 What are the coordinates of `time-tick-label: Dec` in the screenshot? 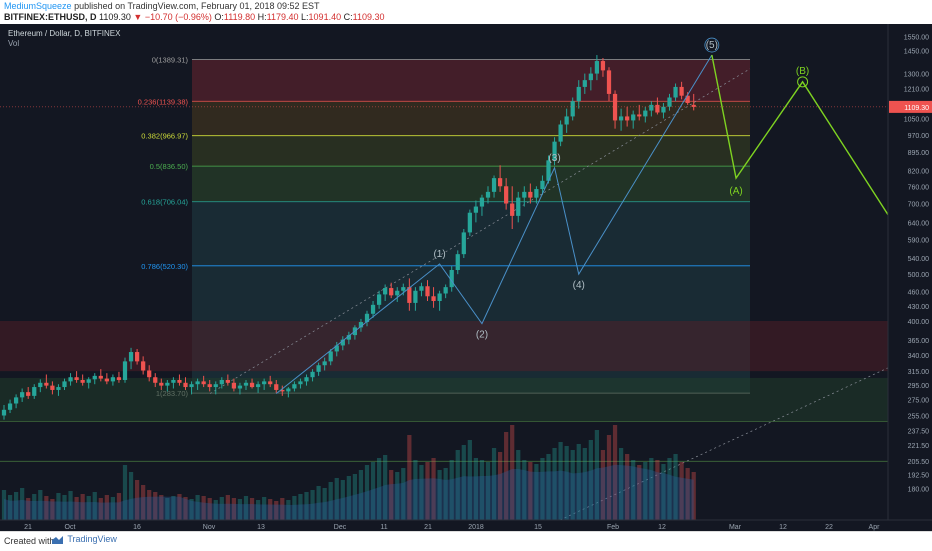 It's located at (340, 527).